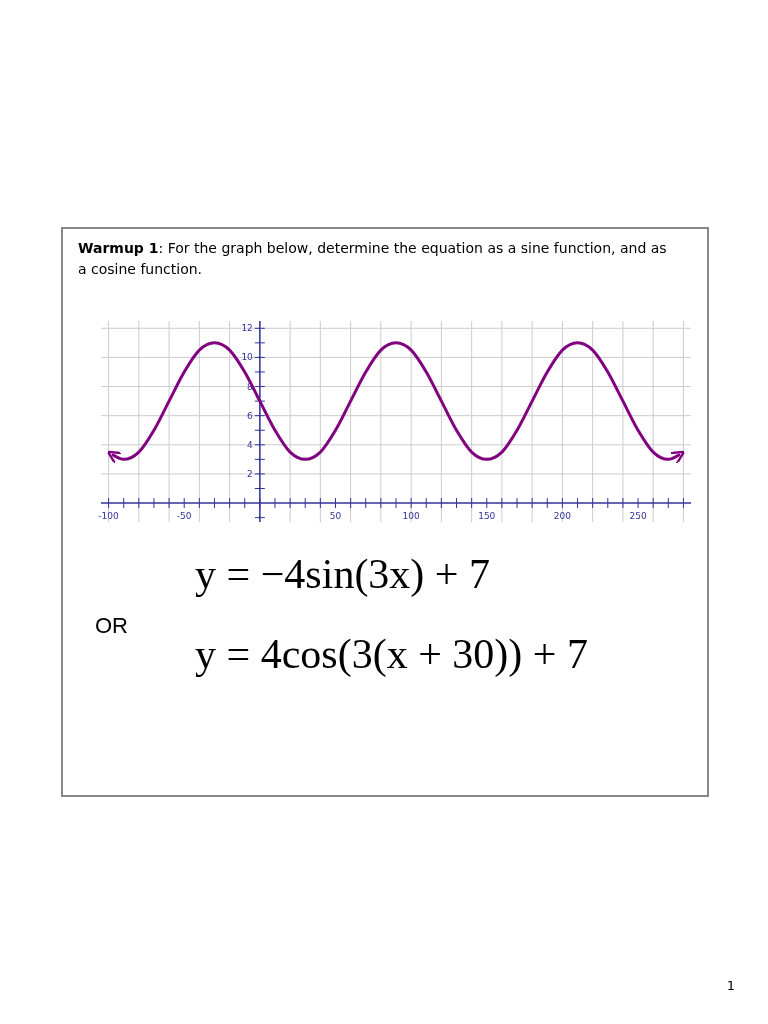 The height and width of the screenshot is (1024, 768). What do you see at coordinates (250, 444) in the screenshot?
I see `y-tick-label: 4` at bounding box center [250, 444].